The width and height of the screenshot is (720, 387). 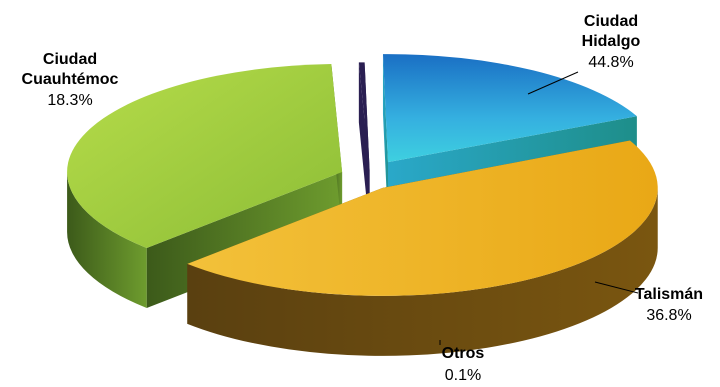 I want to click on slice-otros, so click(x=364, y=116).